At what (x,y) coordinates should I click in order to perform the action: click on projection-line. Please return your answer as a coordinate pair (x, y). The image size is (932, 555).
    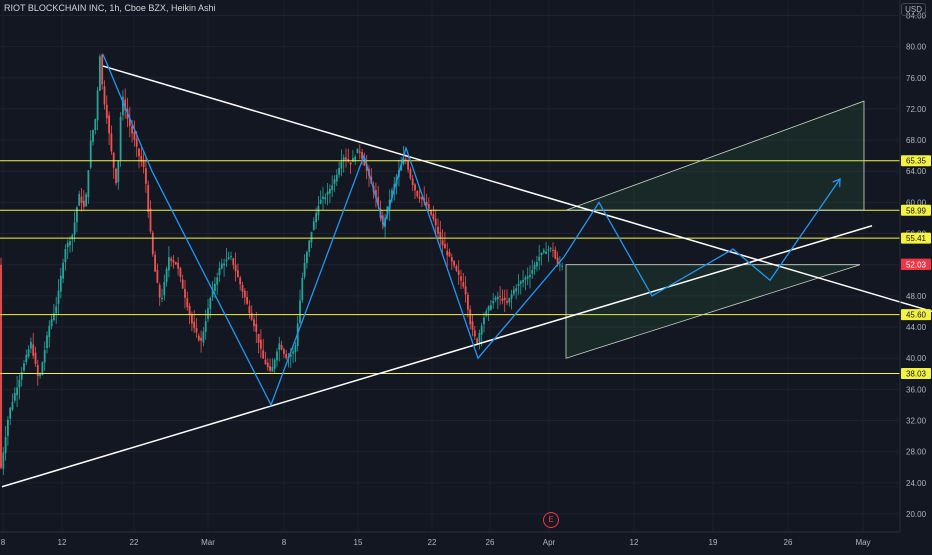
    Looking at the image, I should click on (702, 237).